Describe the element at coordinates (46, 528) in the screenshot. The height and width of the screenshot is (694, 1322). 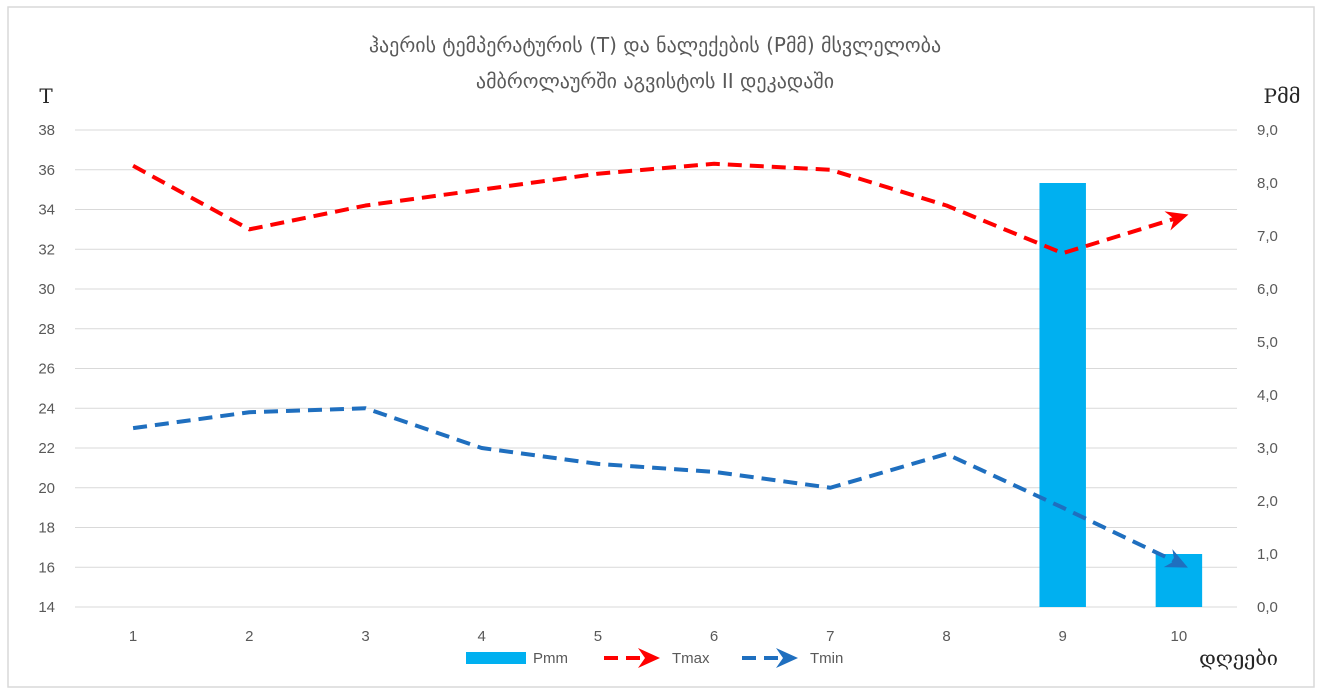
I see `y-left-tick-label: 18` at that location.